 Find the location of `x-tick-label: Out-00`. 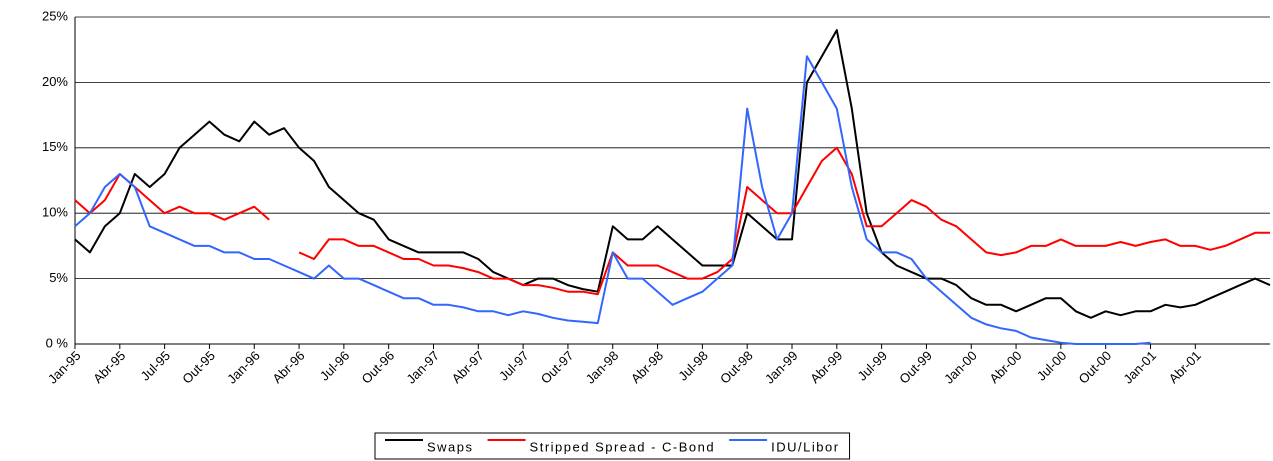

x-tick-label: Out-00 is located at coordinates (1095, 367).